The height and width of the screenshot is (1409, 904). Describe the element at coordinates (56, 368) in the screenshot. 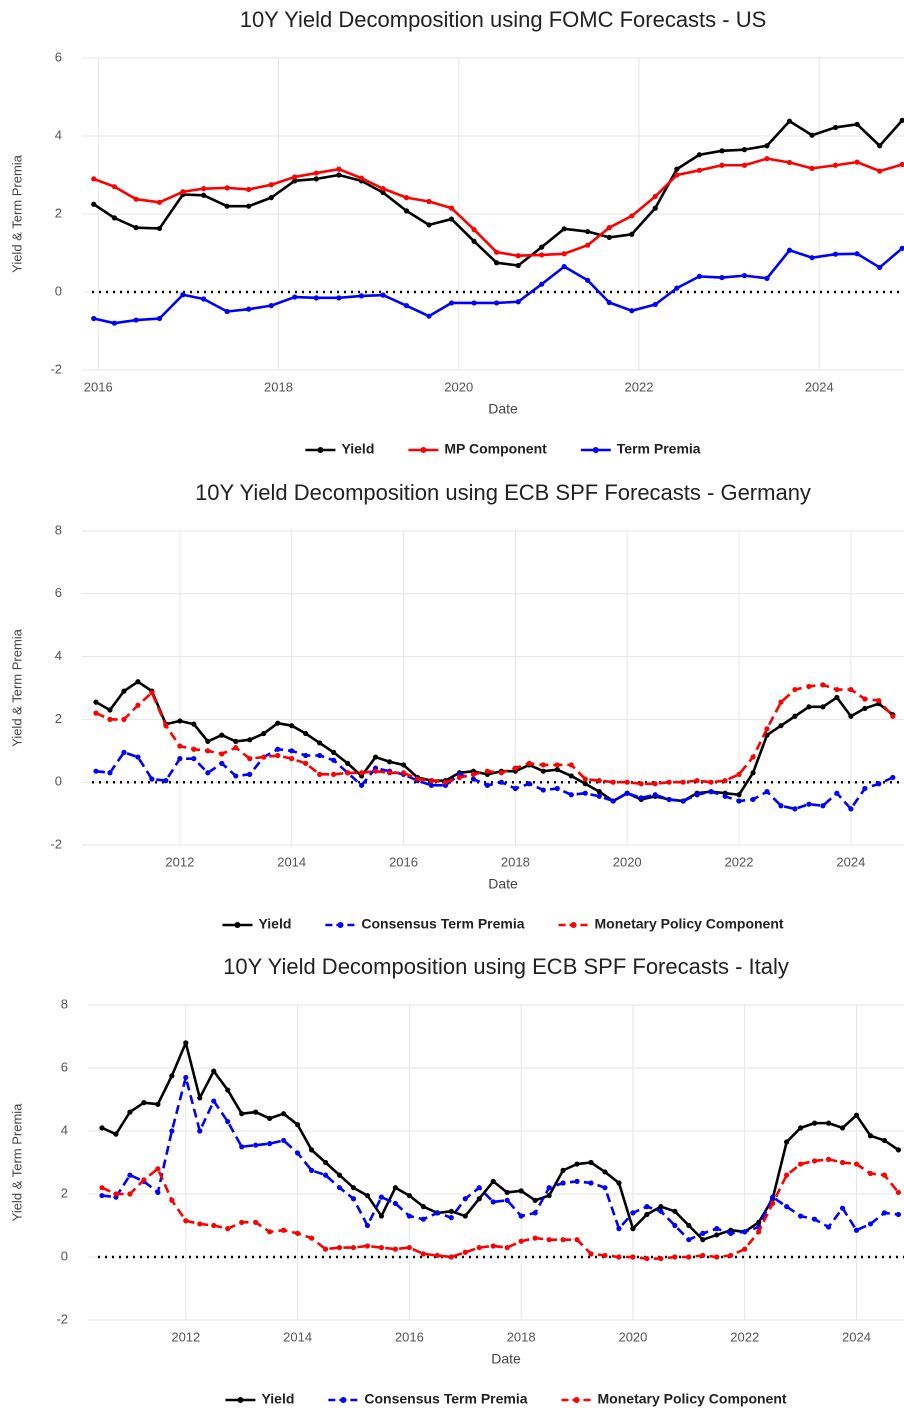

I see `y-tick-label: -2` at that location.